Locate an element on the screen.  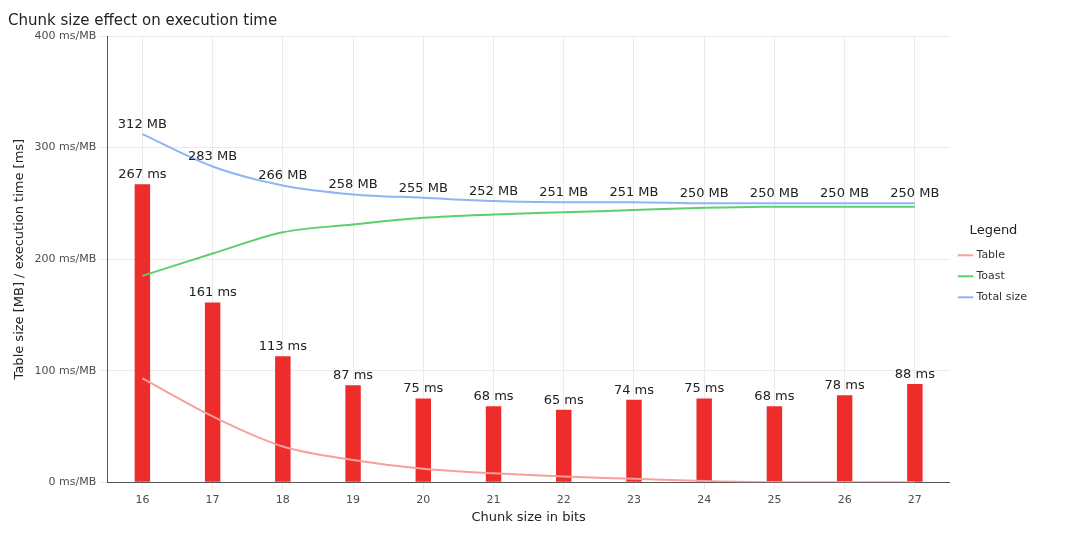
x-tick-label: 26 is located at coordinates (844, 499).